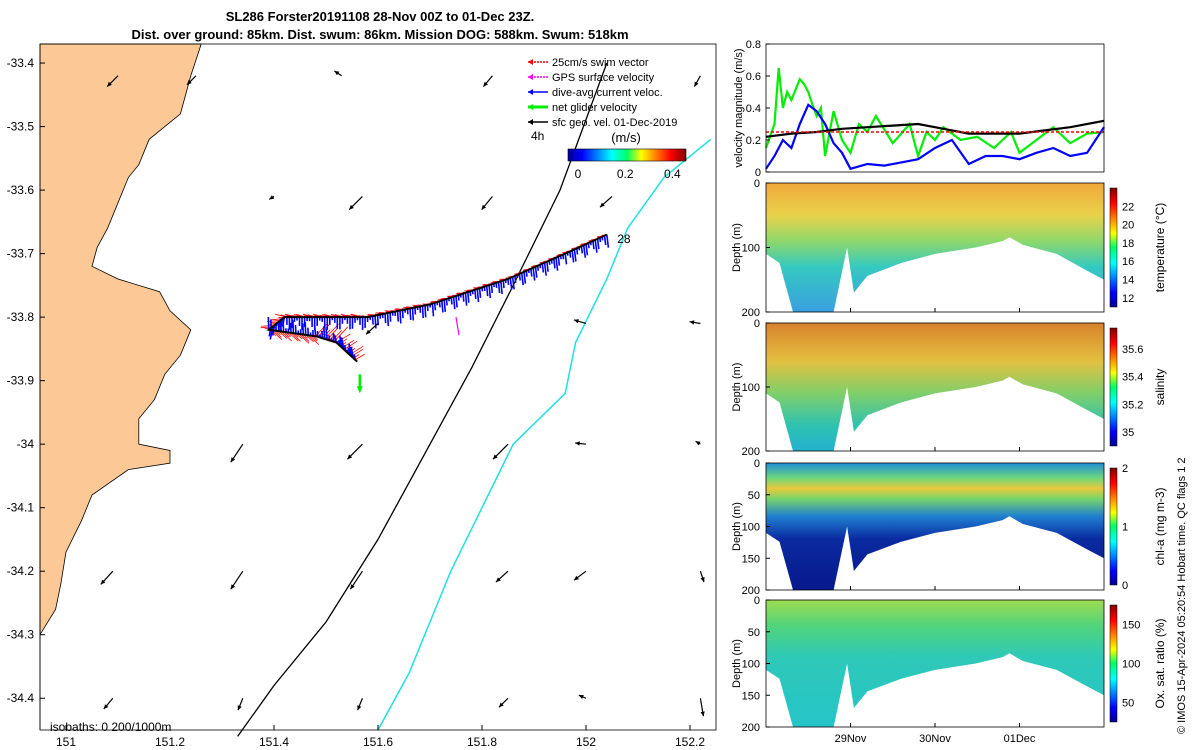 This screenshot has width=1200, height=750. Describe the element at coordinates (737, 387) in the screenshot. I see `section-ylabel: Depth (m)` at that location.